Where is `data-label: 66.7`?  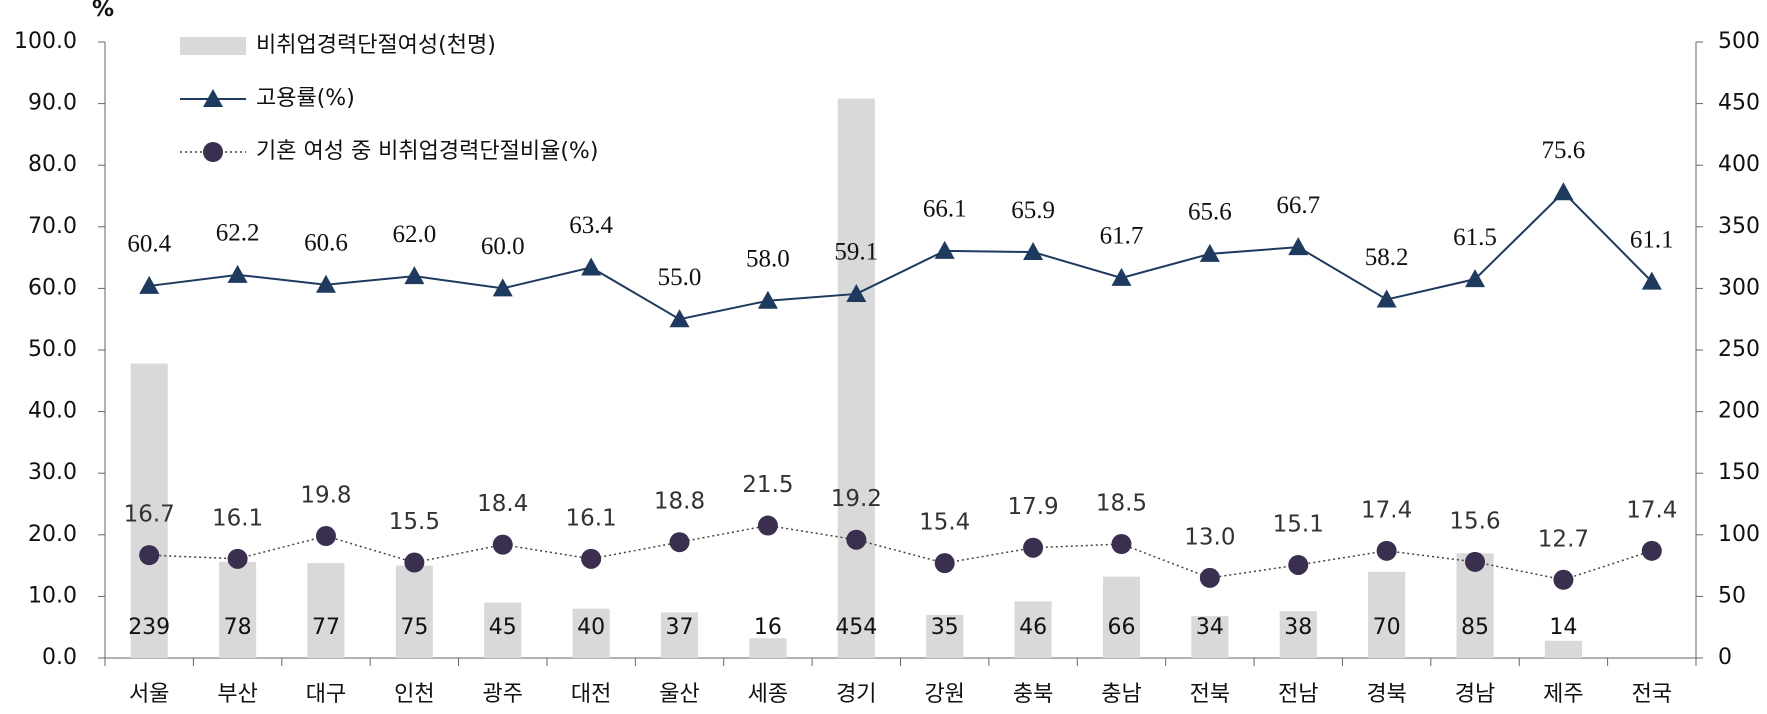
data-label: 66.7 is located at coordinates (1298, 205).